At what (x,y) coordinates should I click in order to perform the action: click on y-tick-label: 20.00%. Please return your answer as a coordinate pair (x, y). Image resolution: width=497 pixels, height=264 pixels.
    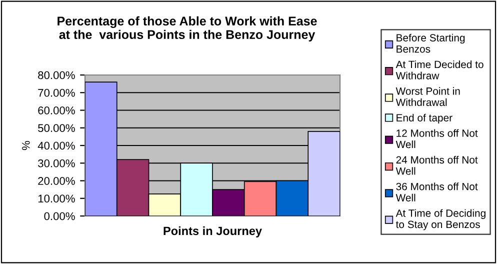
    Looking at the image, I should click on (56, 181).